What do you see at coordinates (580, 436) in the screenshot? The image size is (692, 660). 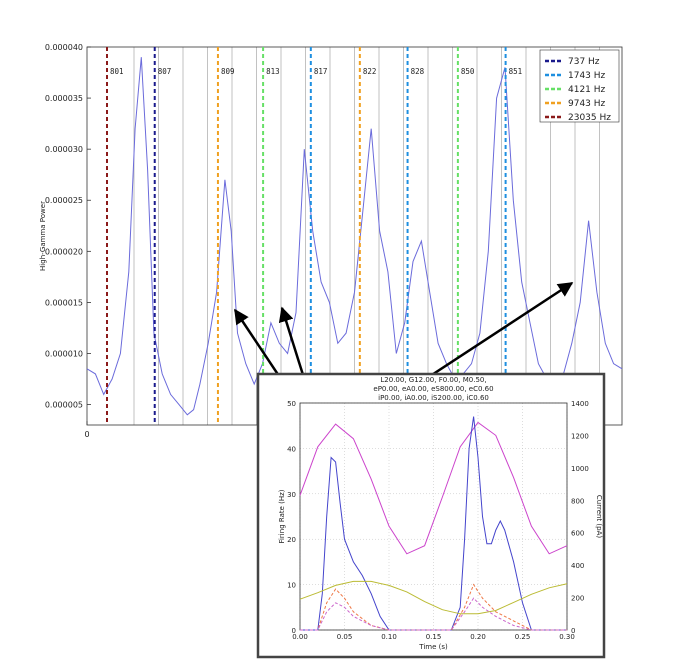 I see `inset-y-right-tick-label: 1200` at bounding box center [580, 436].